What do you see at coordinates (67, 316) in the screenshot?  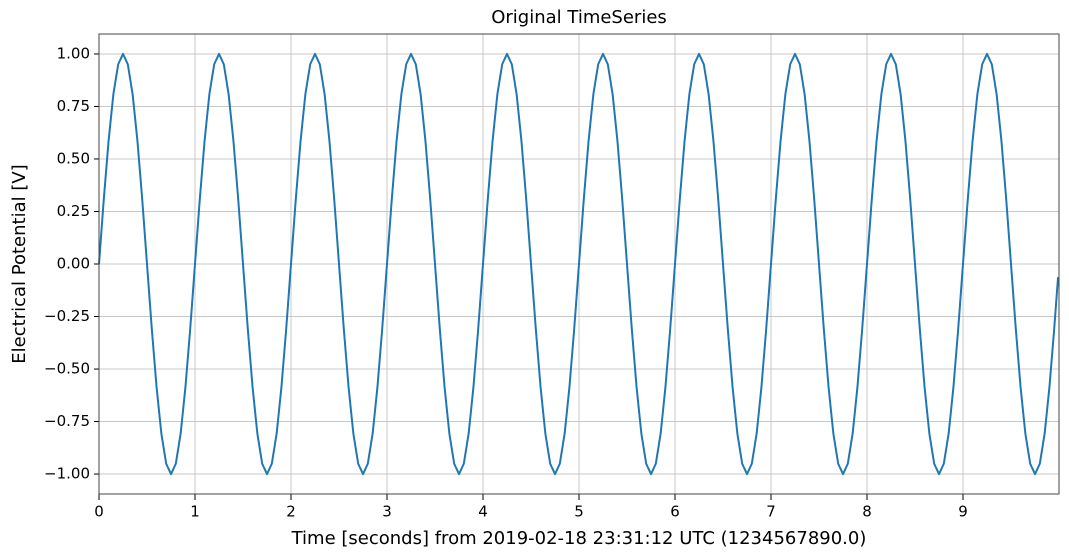 I see `y-tick-label: −0.25` at bounding box center [67, 316].